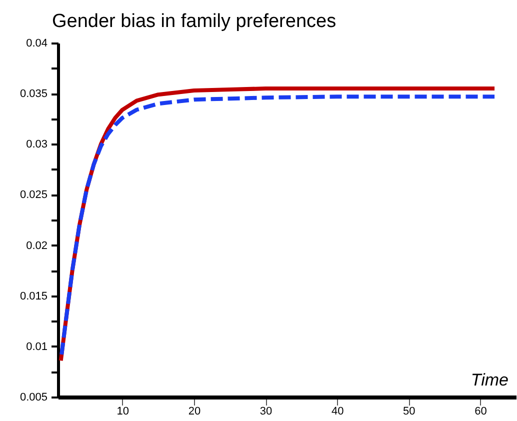 The height and width of the screenshot is (421, 517). I want to click on y-tick-label: 0.04, so click(37, 44).